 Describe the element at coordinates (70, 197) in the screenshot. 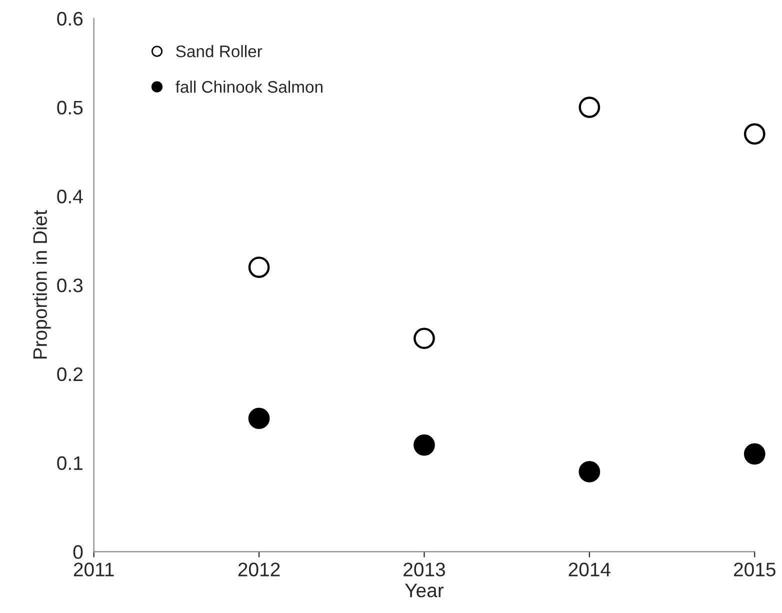

I see `y-tick-label: 0.4` at that location.